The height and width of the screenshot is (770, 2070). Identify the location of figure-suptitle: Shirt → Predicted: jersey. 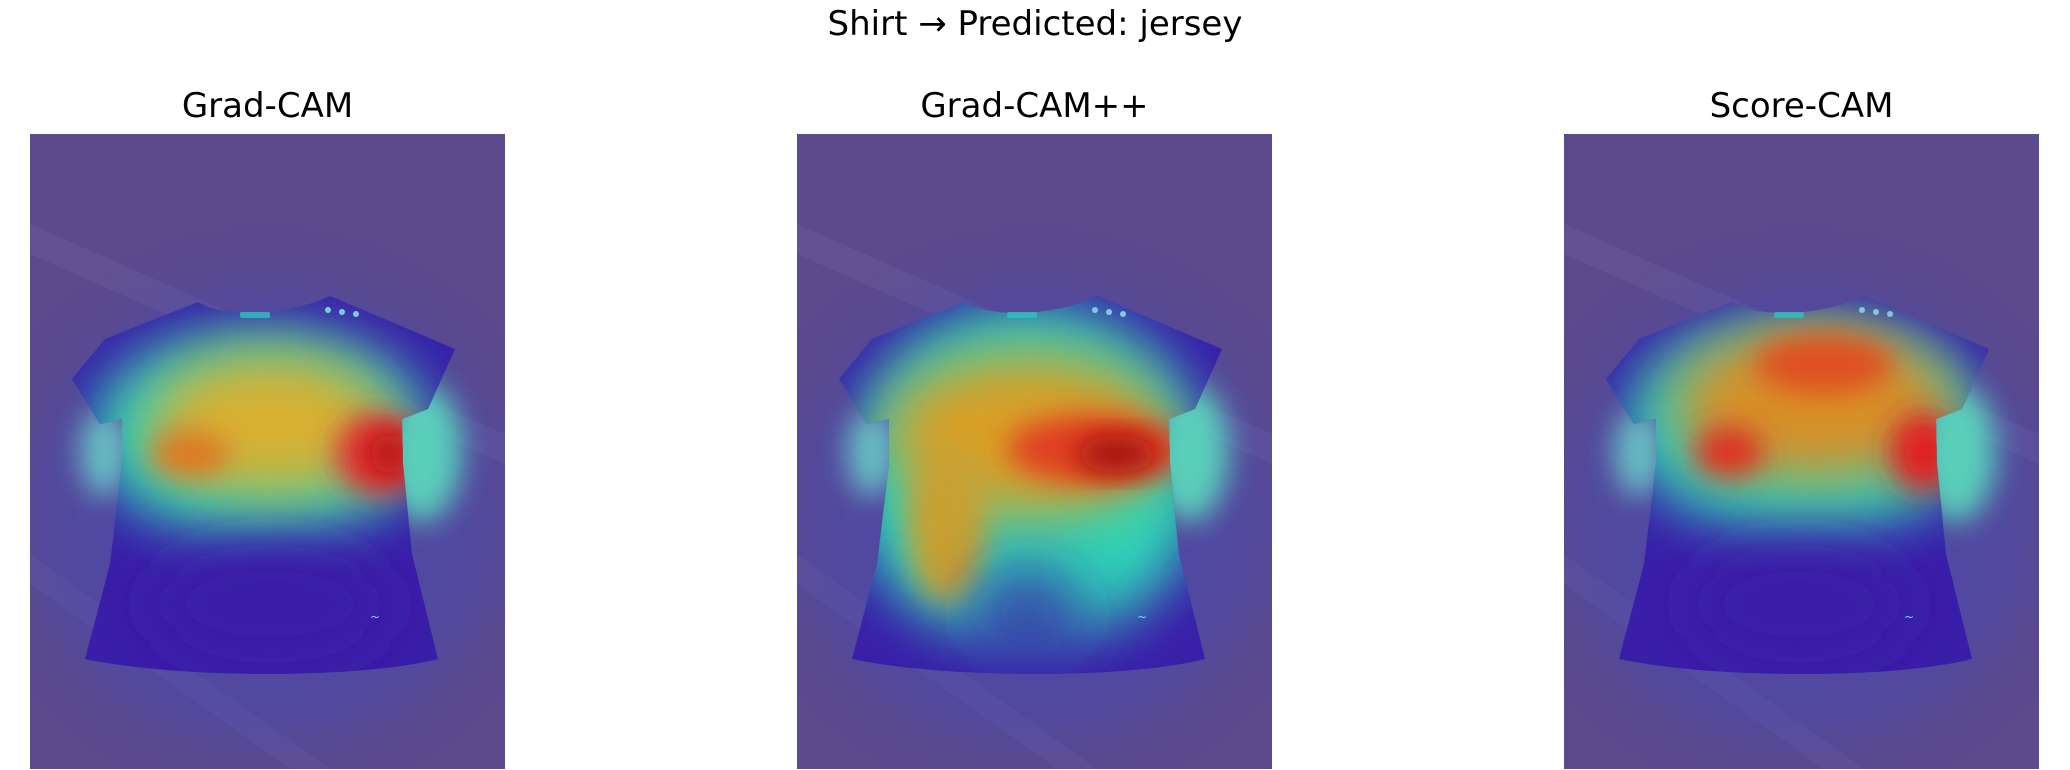
(1035, 24).